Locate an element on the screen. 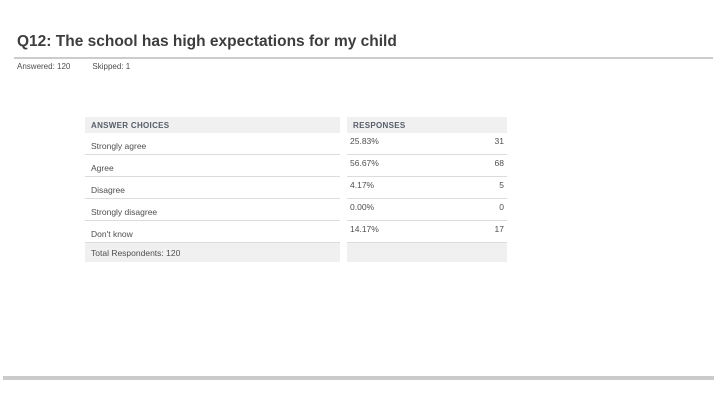  slide-bottom-border is located at coordinates (358, 378).